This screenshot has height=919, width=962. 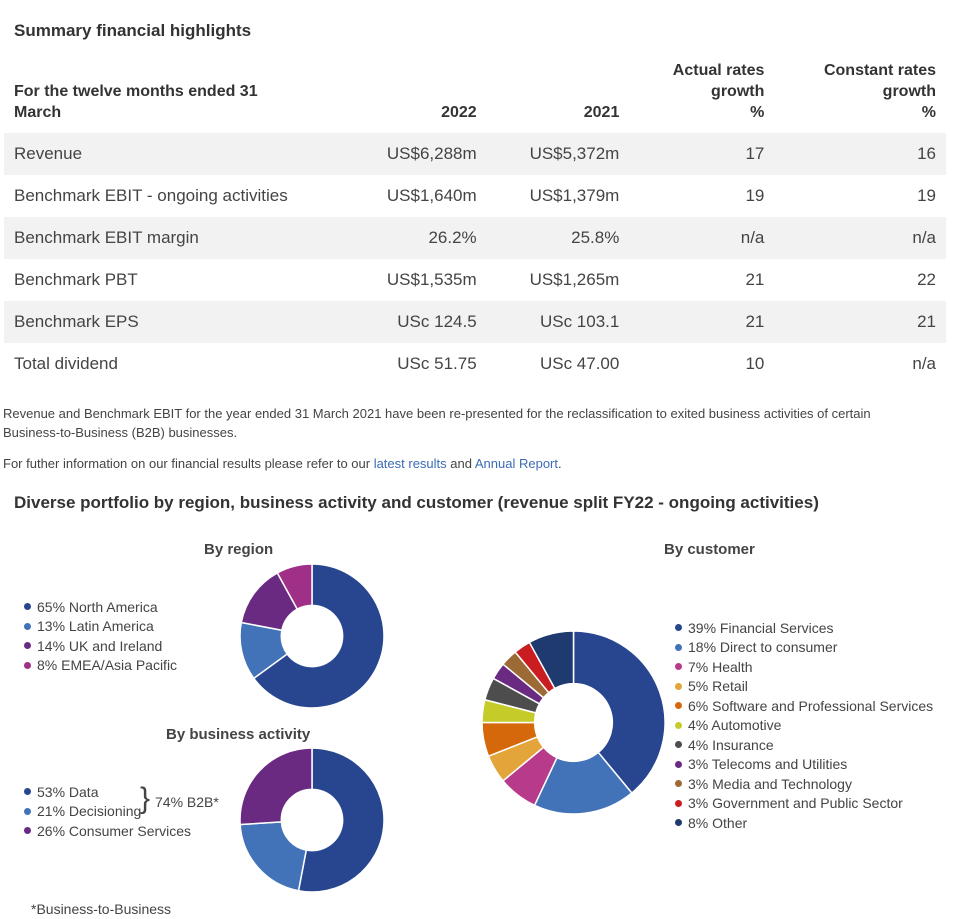 I want to click on legend-label: 39% Financial Services, so click(x=761, y=627).